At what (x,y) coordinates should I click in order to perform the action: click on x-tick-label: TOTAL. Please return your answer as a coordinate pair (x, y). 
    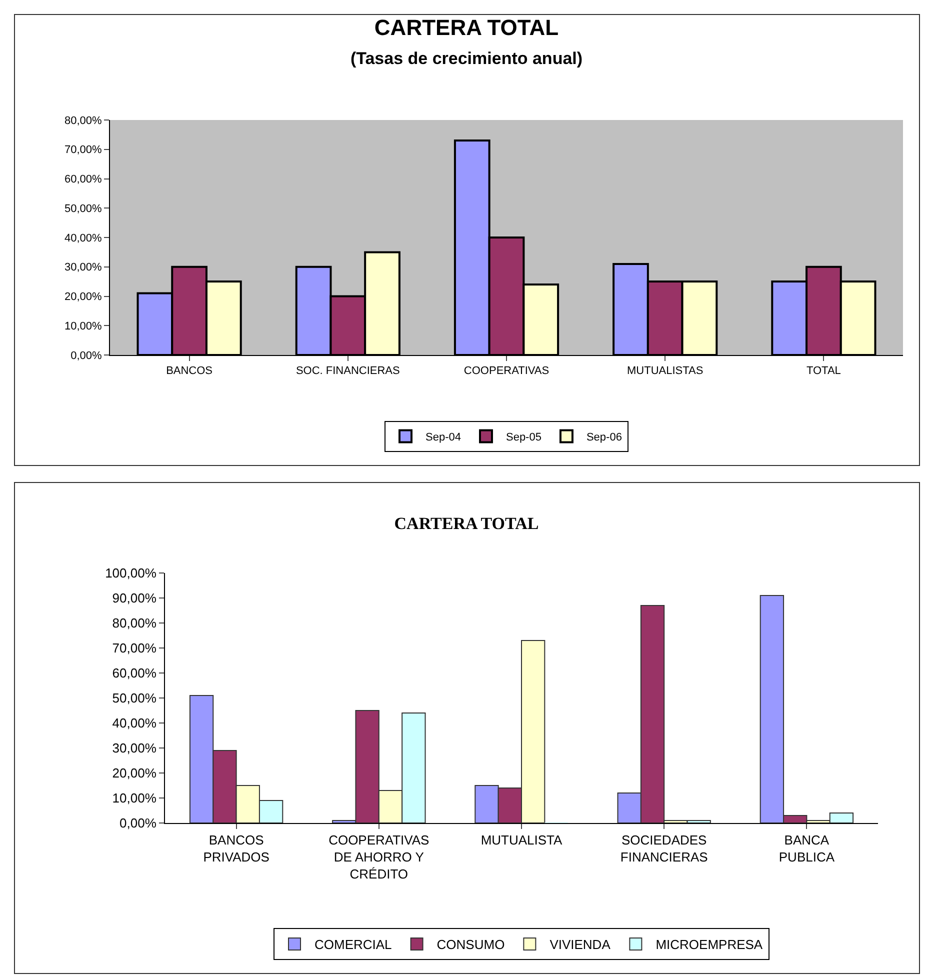
    Looking at the image, I should click on (823, 371).